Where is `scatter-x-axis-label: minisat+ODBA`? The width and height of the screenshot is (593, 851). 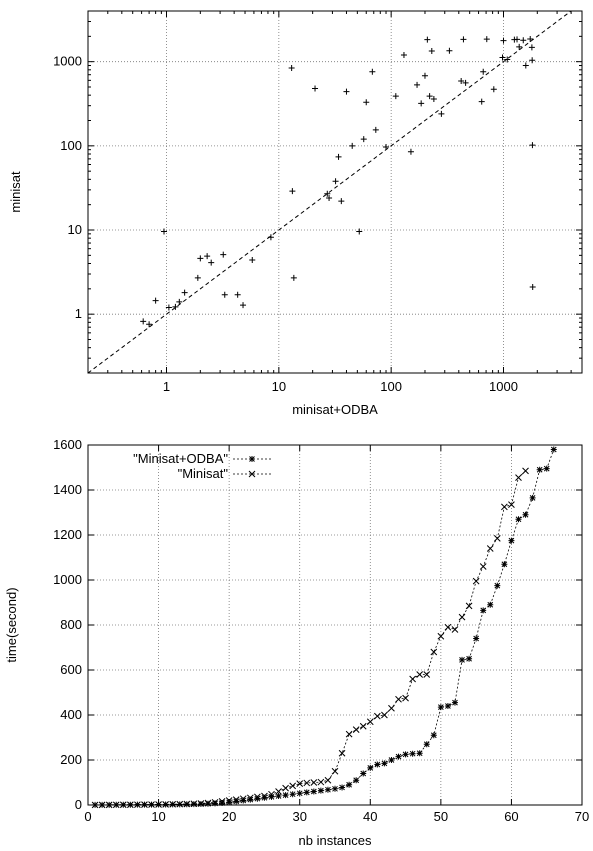
scatter-x-axis-label: minisat+ODBA is located at coordinates (335, 409).